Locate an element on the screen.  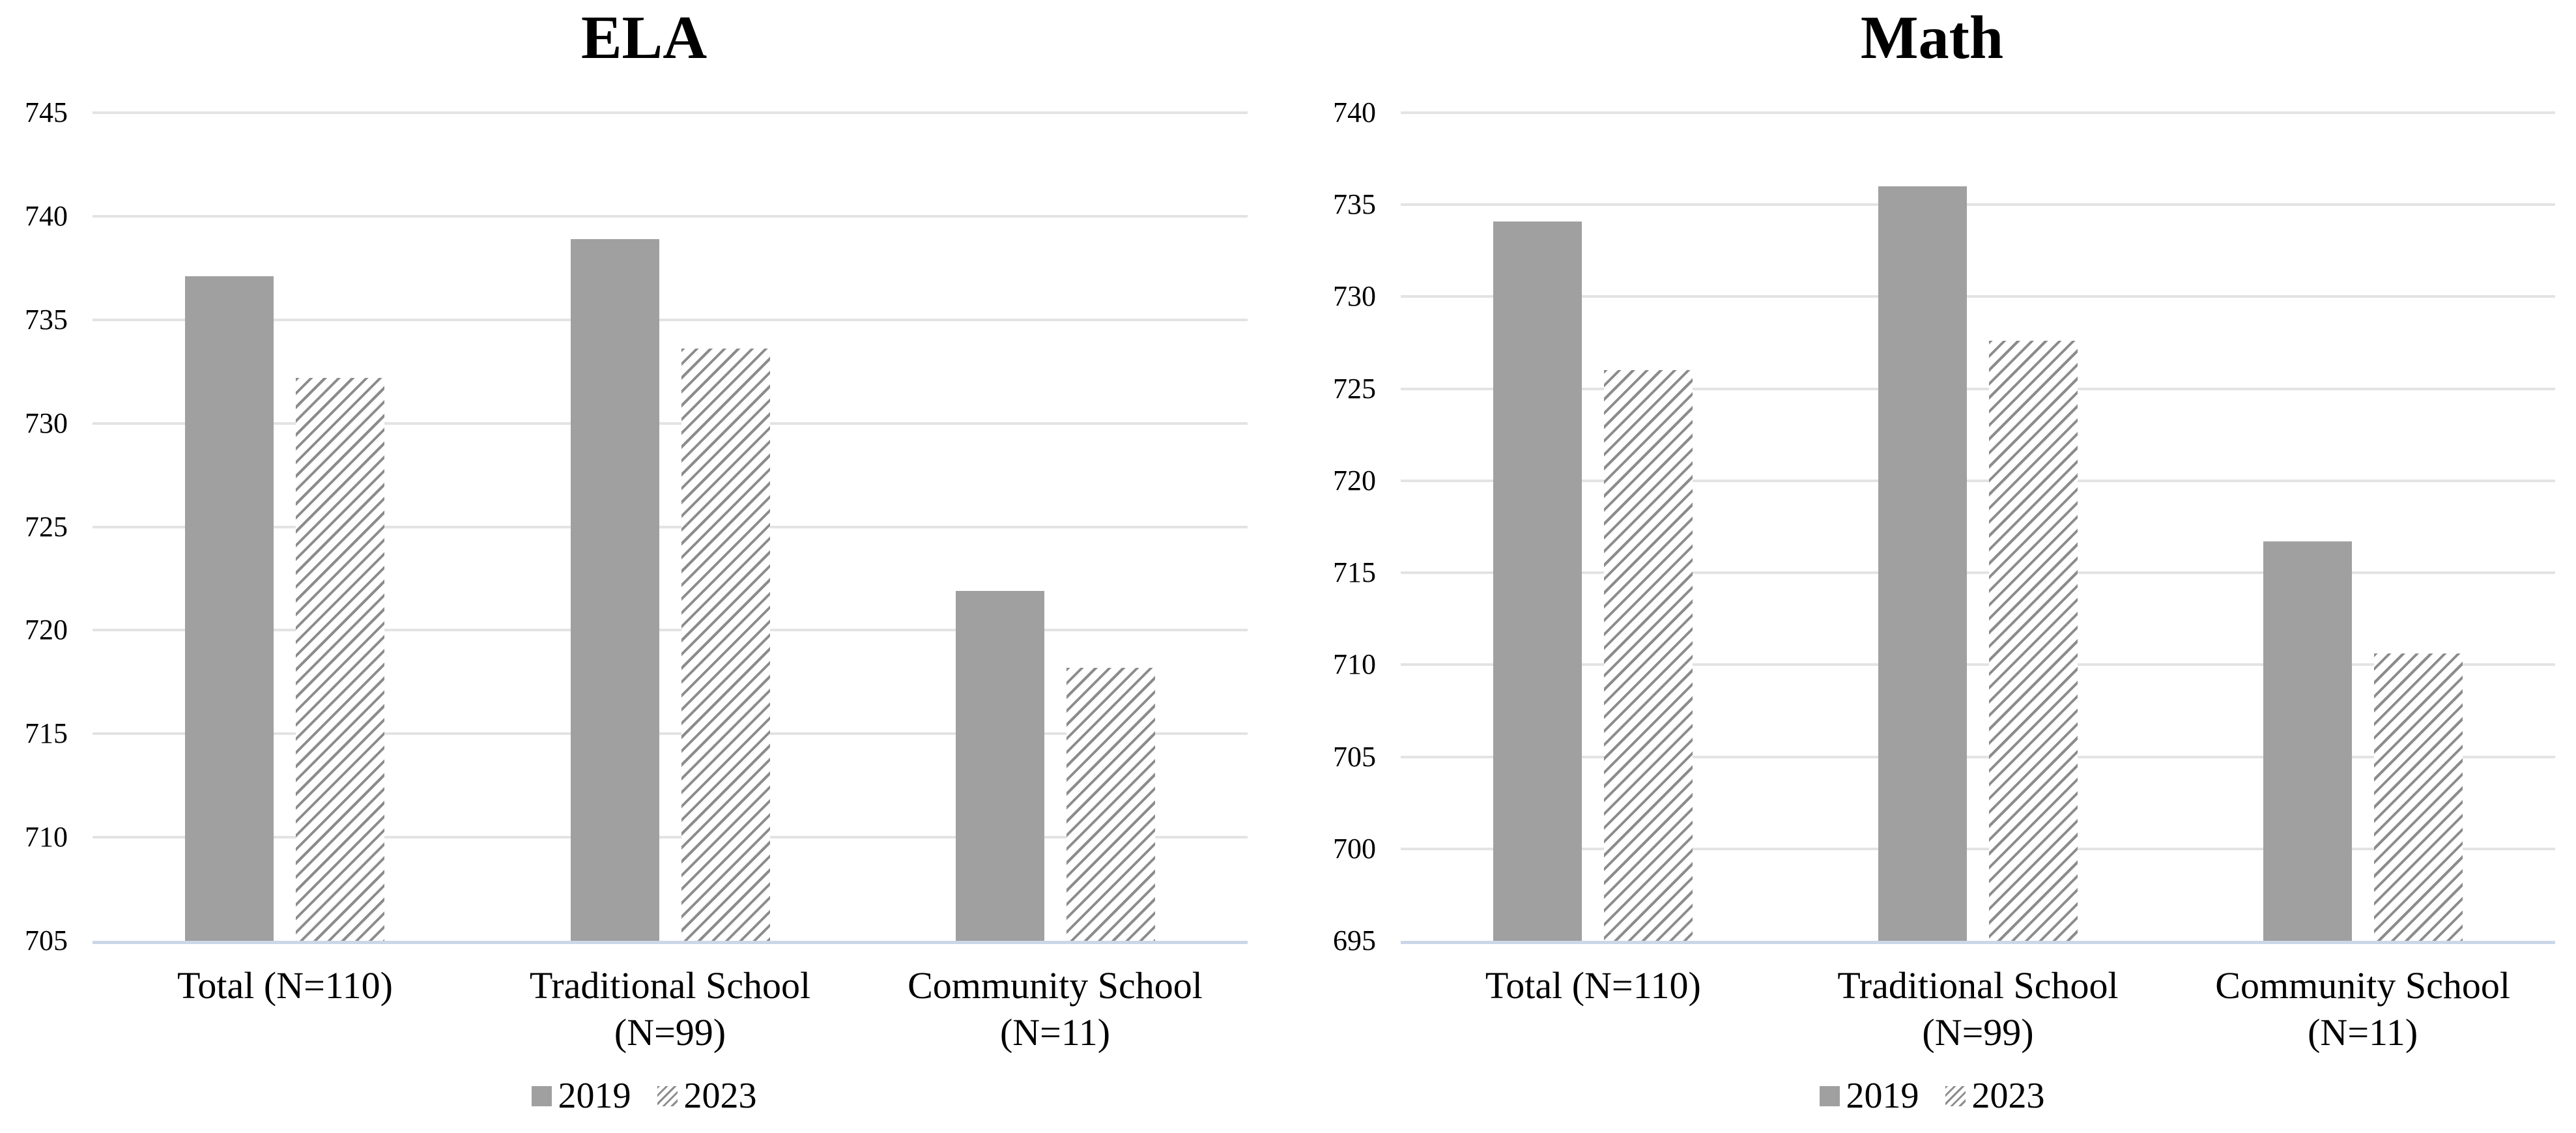
y-axis-tick-label: 745 is located at coordinates (46, 112).